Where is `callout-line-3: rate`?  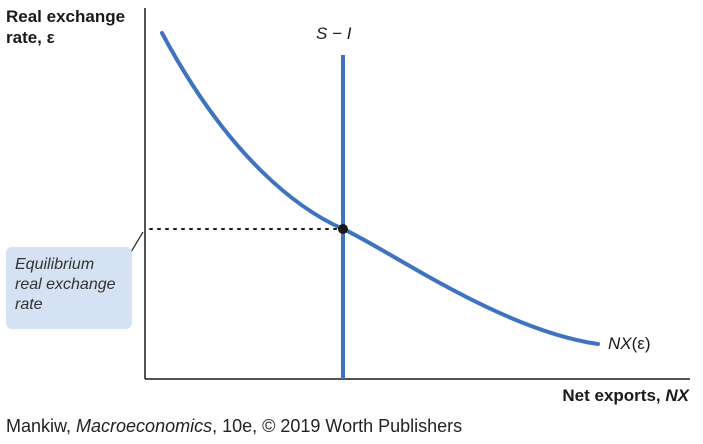 callout-line-3: rate is located at coordinates (29, 304).